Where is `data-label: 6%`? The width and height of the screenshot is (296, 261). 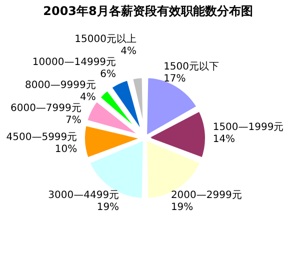
data-label: 6% is located at coordinates (108, 74).